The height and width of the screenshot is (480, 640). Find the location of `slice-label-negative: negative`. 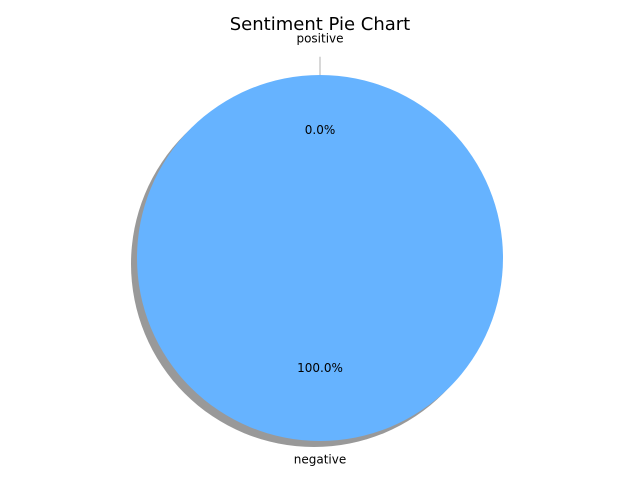

slice-label-negative: negative is located at coordinates (320, 459).